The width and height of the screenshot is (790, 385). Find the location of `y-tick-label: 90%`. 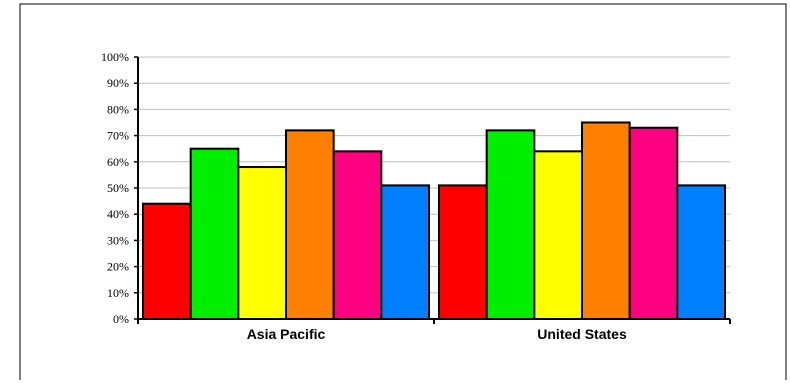

y-tick-label: 90% is located at coordinates (118, 83).